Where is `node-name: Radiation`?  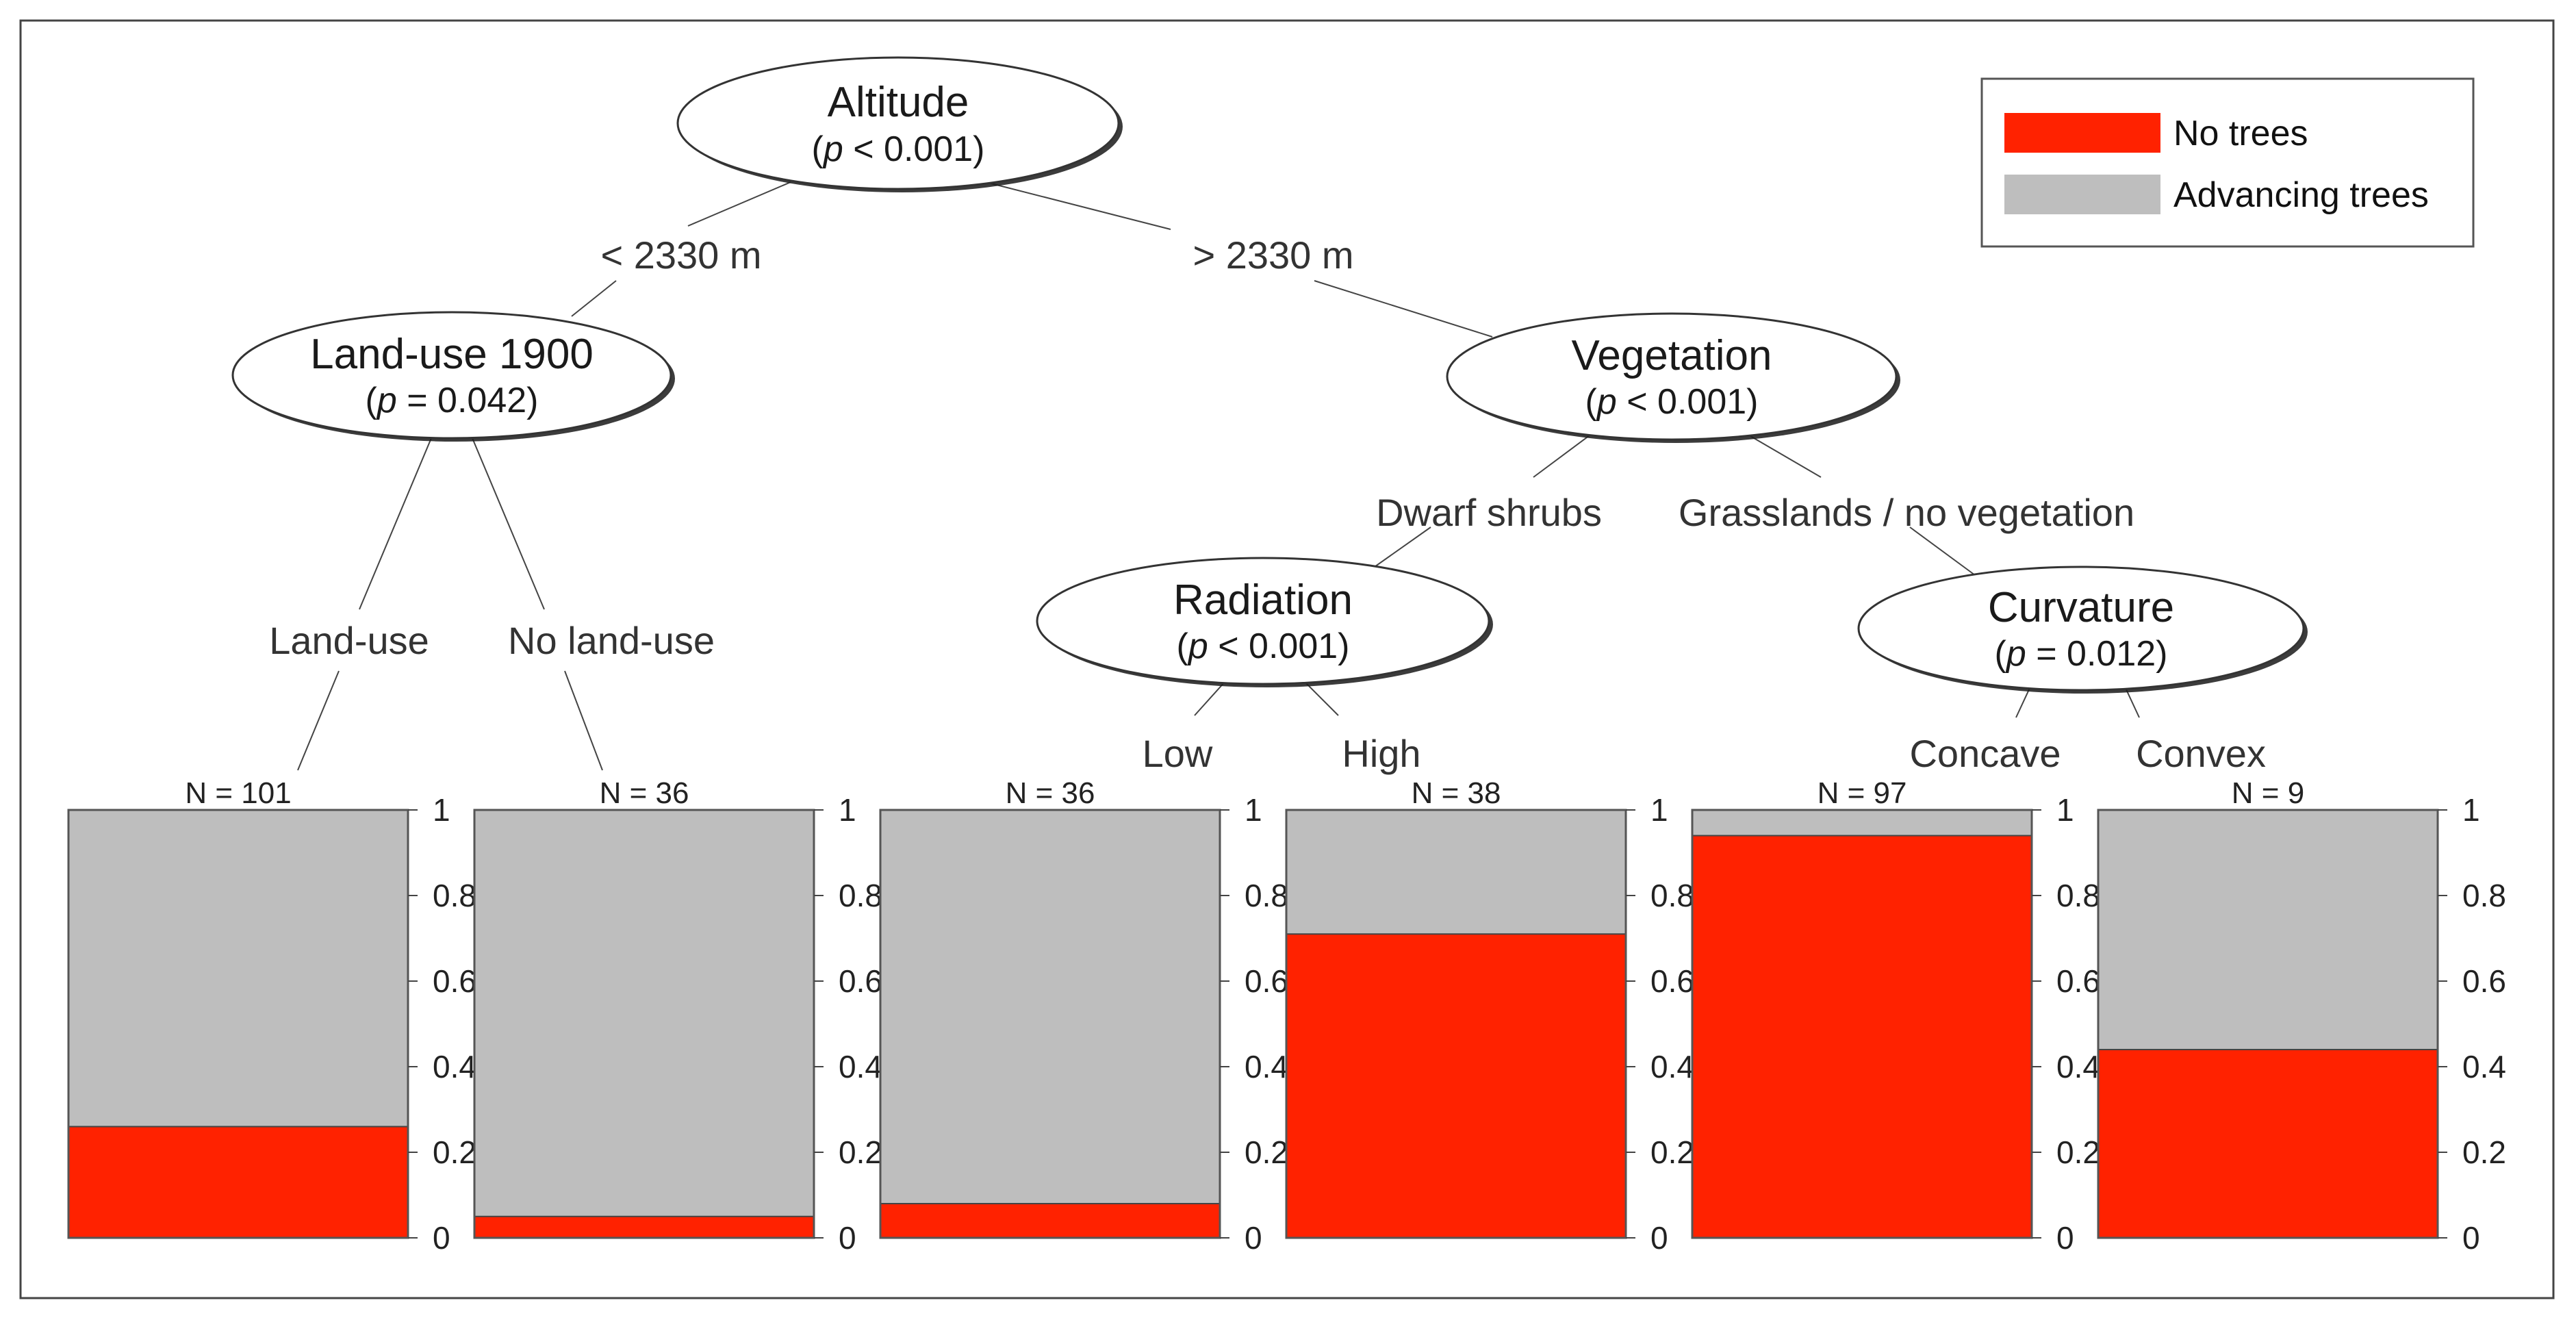
node-name: Radiation is located at coordinates (1263, 600).